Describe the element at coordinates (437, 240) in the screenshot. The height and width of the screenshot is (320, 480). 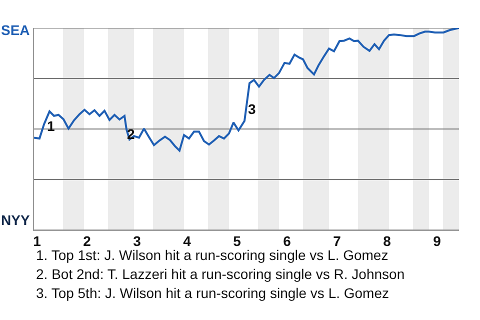
I see `x-tick-label: 9` at that location.